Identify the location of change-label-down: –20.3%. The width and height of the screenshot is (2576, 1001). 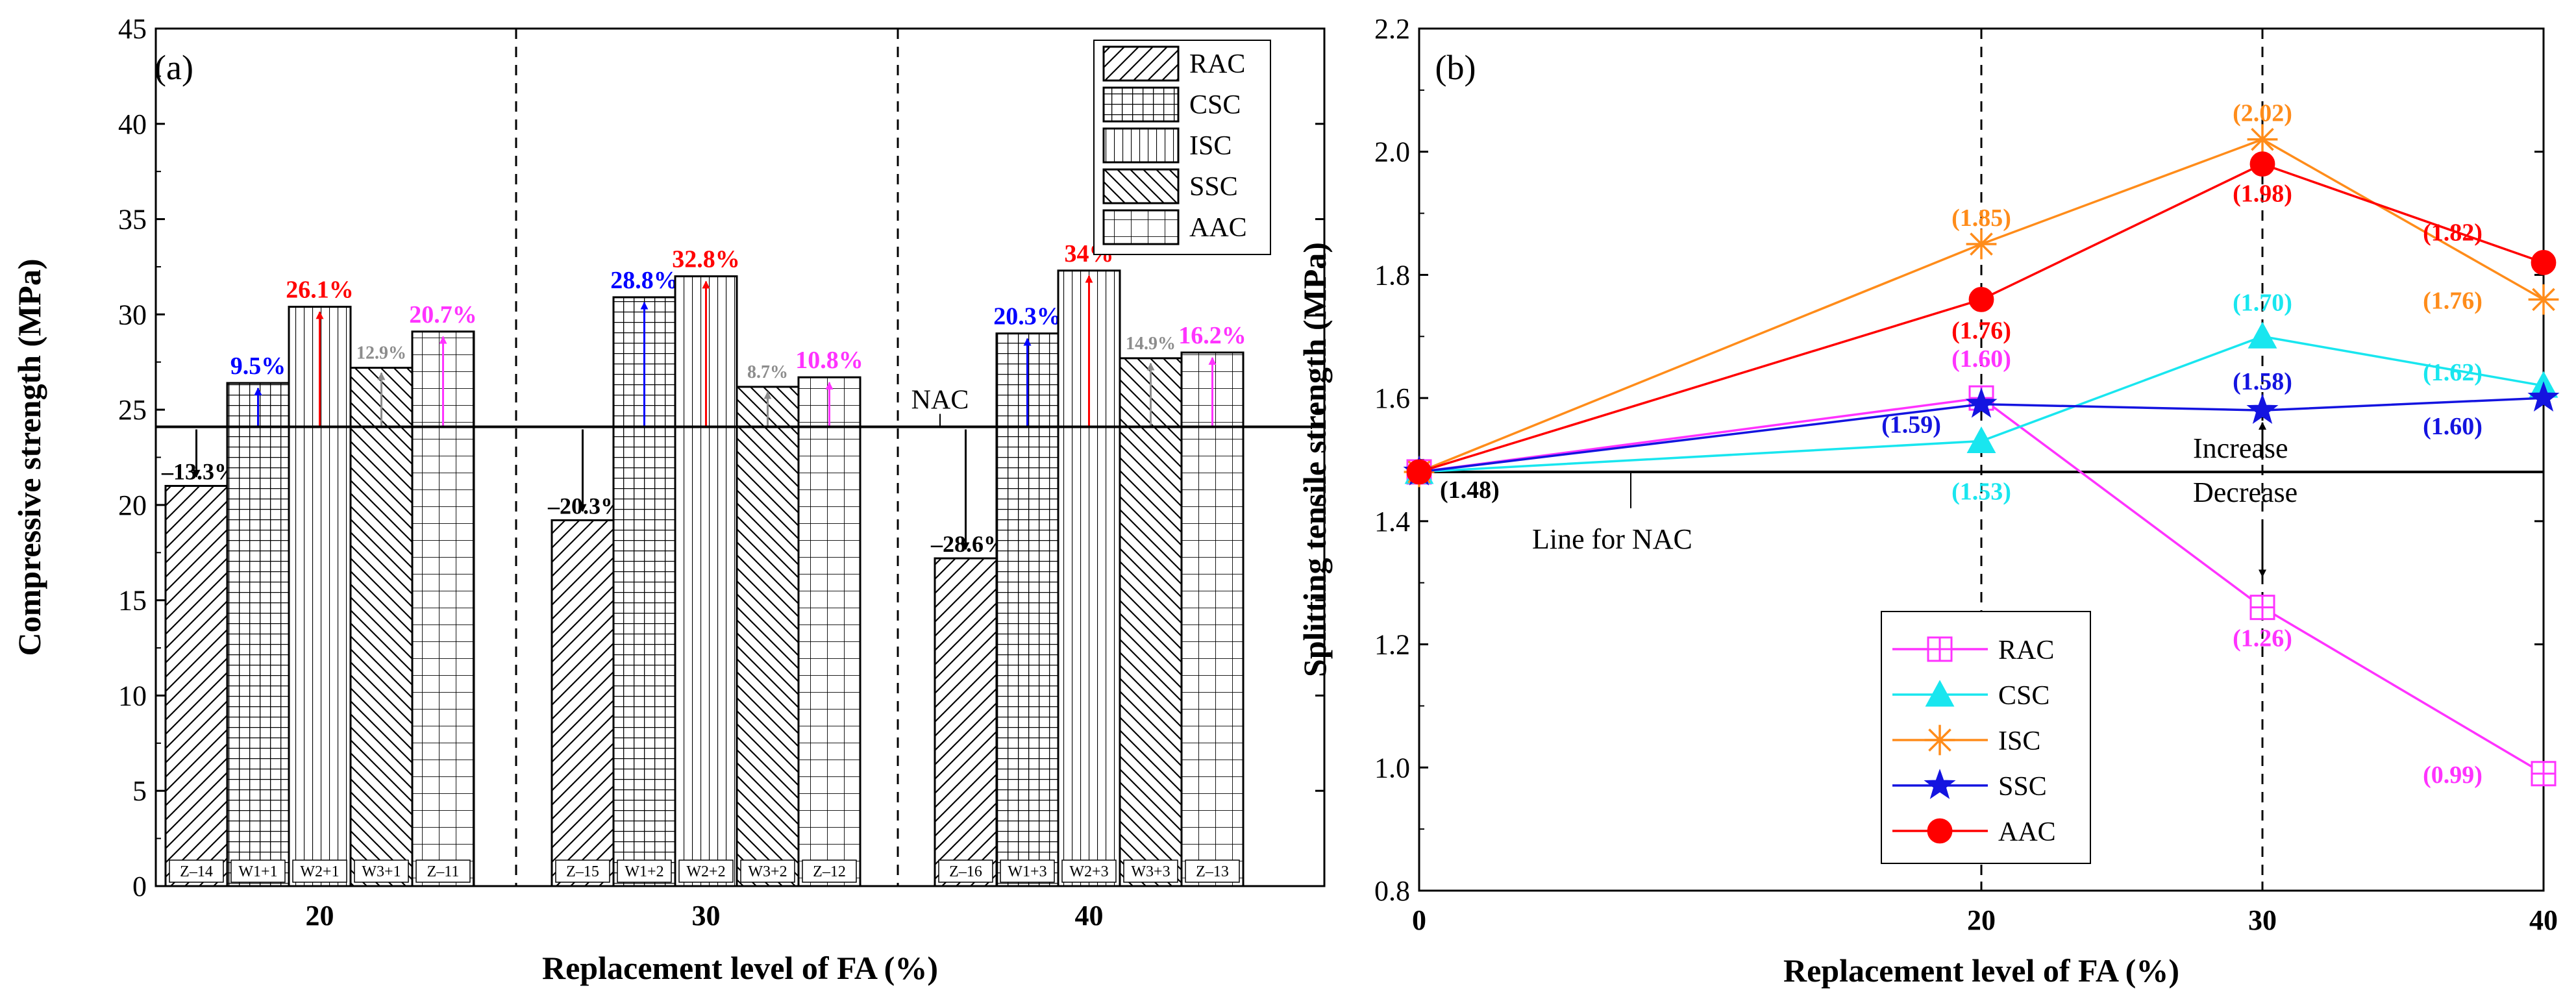
(585, 506).